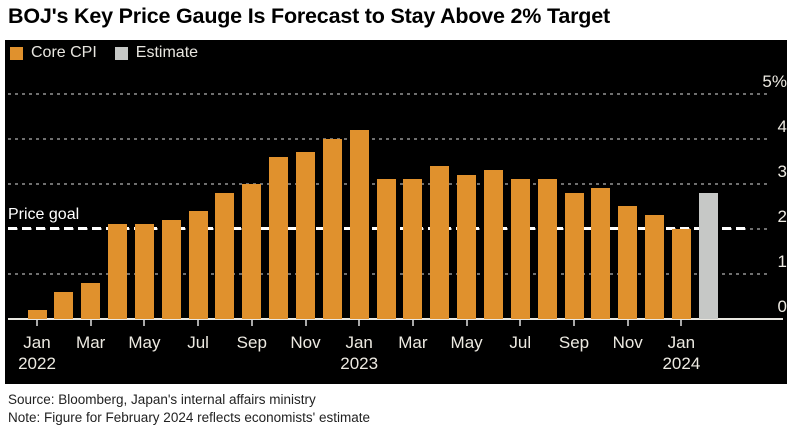 The width and height of the screenshot is (804, 433). I want to click on x-axis-label-mar-2022: Mar, so click(91, 342).